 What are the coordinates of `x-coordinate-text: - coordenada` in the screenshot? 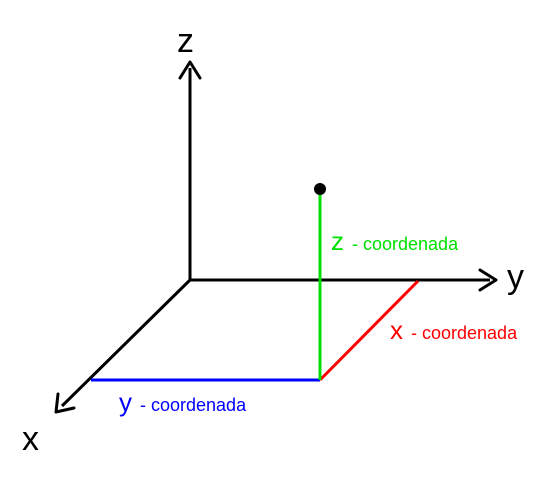 It's located at (464, 333).